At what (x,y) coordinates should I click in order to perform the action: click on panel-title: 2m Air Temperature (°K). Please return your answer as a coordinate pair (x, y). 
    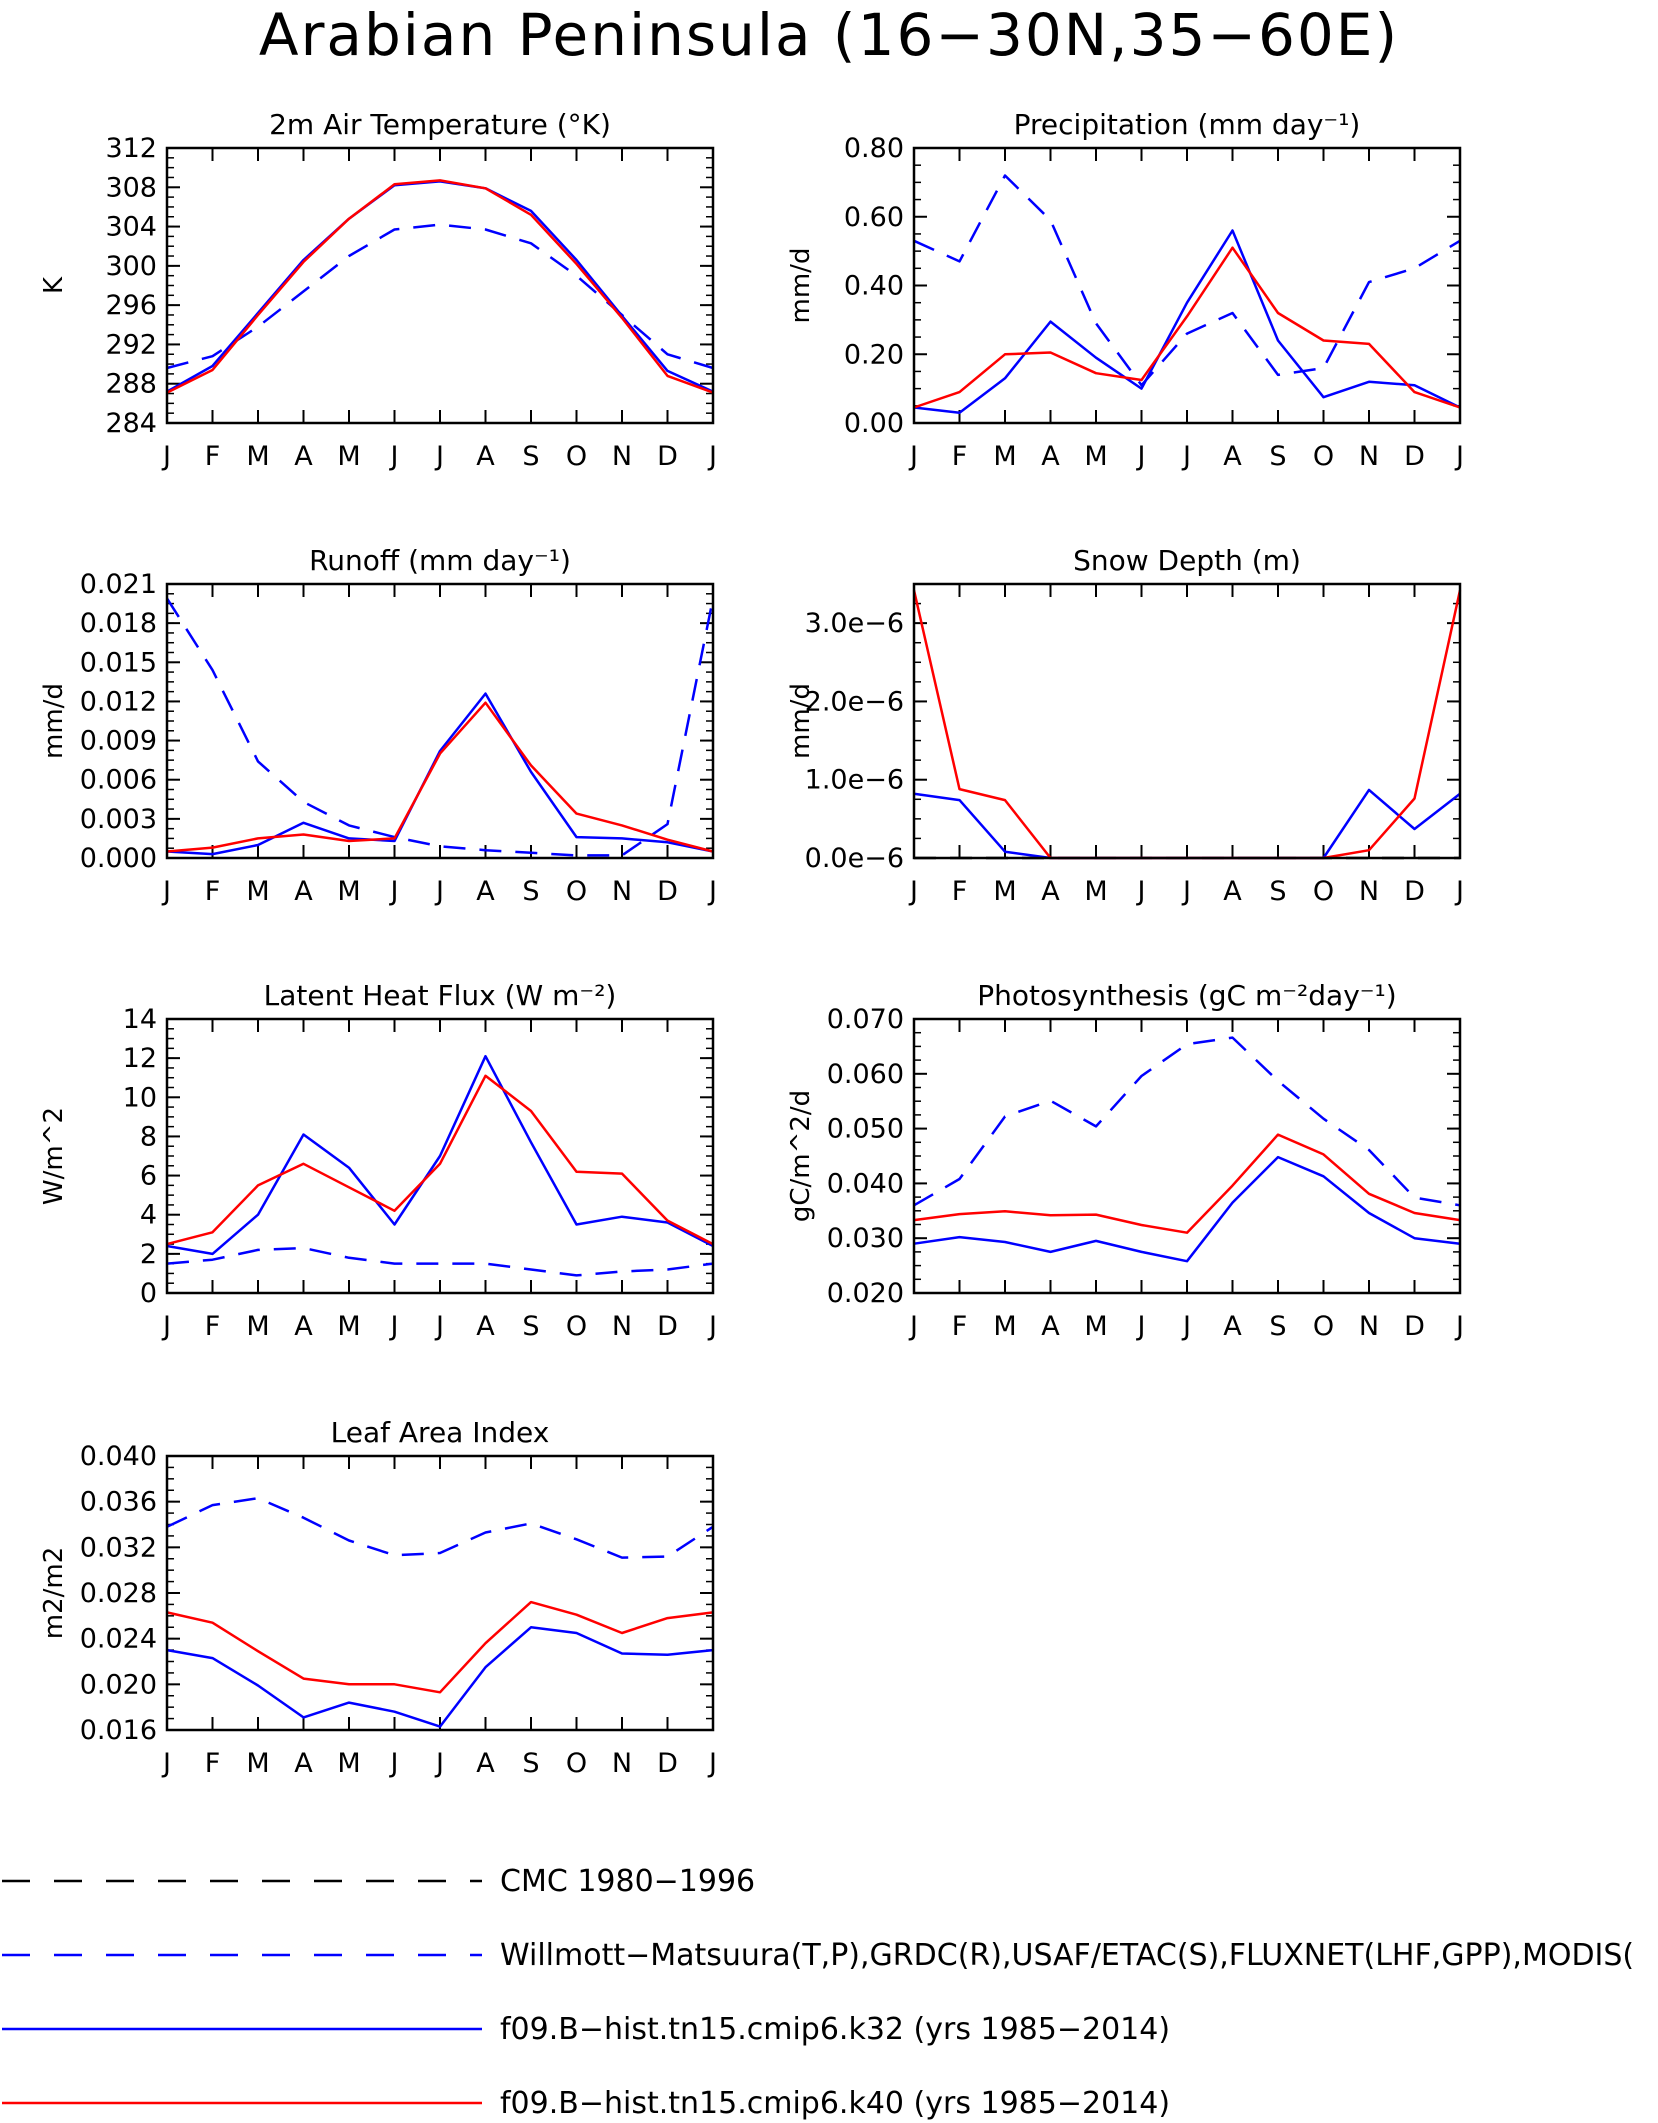
    Looking at the image, I should click on (440, 124).